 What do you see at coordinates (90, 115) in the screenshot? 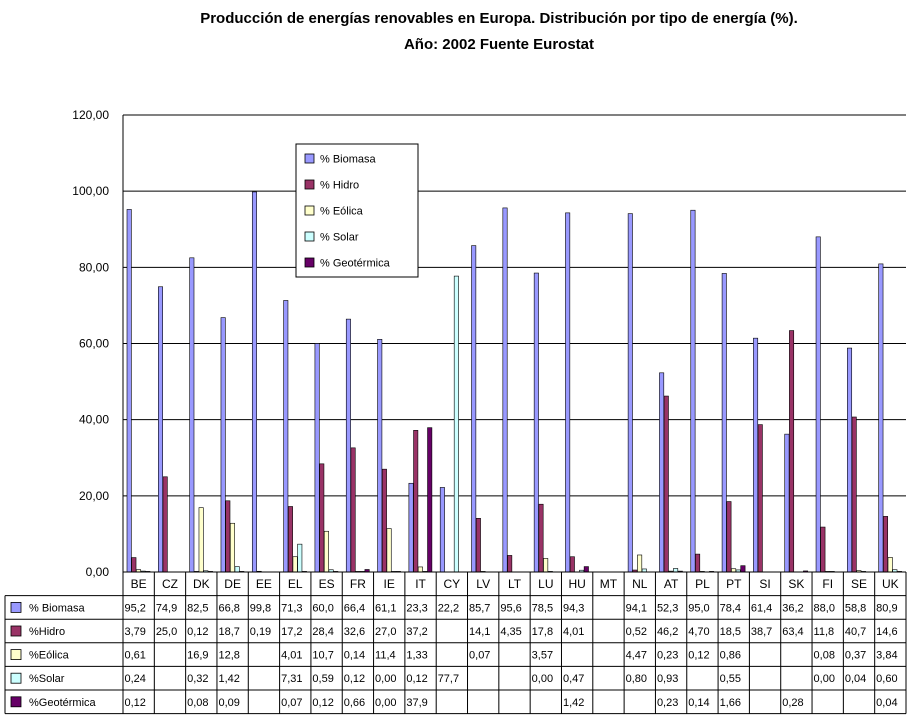
I see `y-tick-label: 120,00` at bounding box center [90, 115].